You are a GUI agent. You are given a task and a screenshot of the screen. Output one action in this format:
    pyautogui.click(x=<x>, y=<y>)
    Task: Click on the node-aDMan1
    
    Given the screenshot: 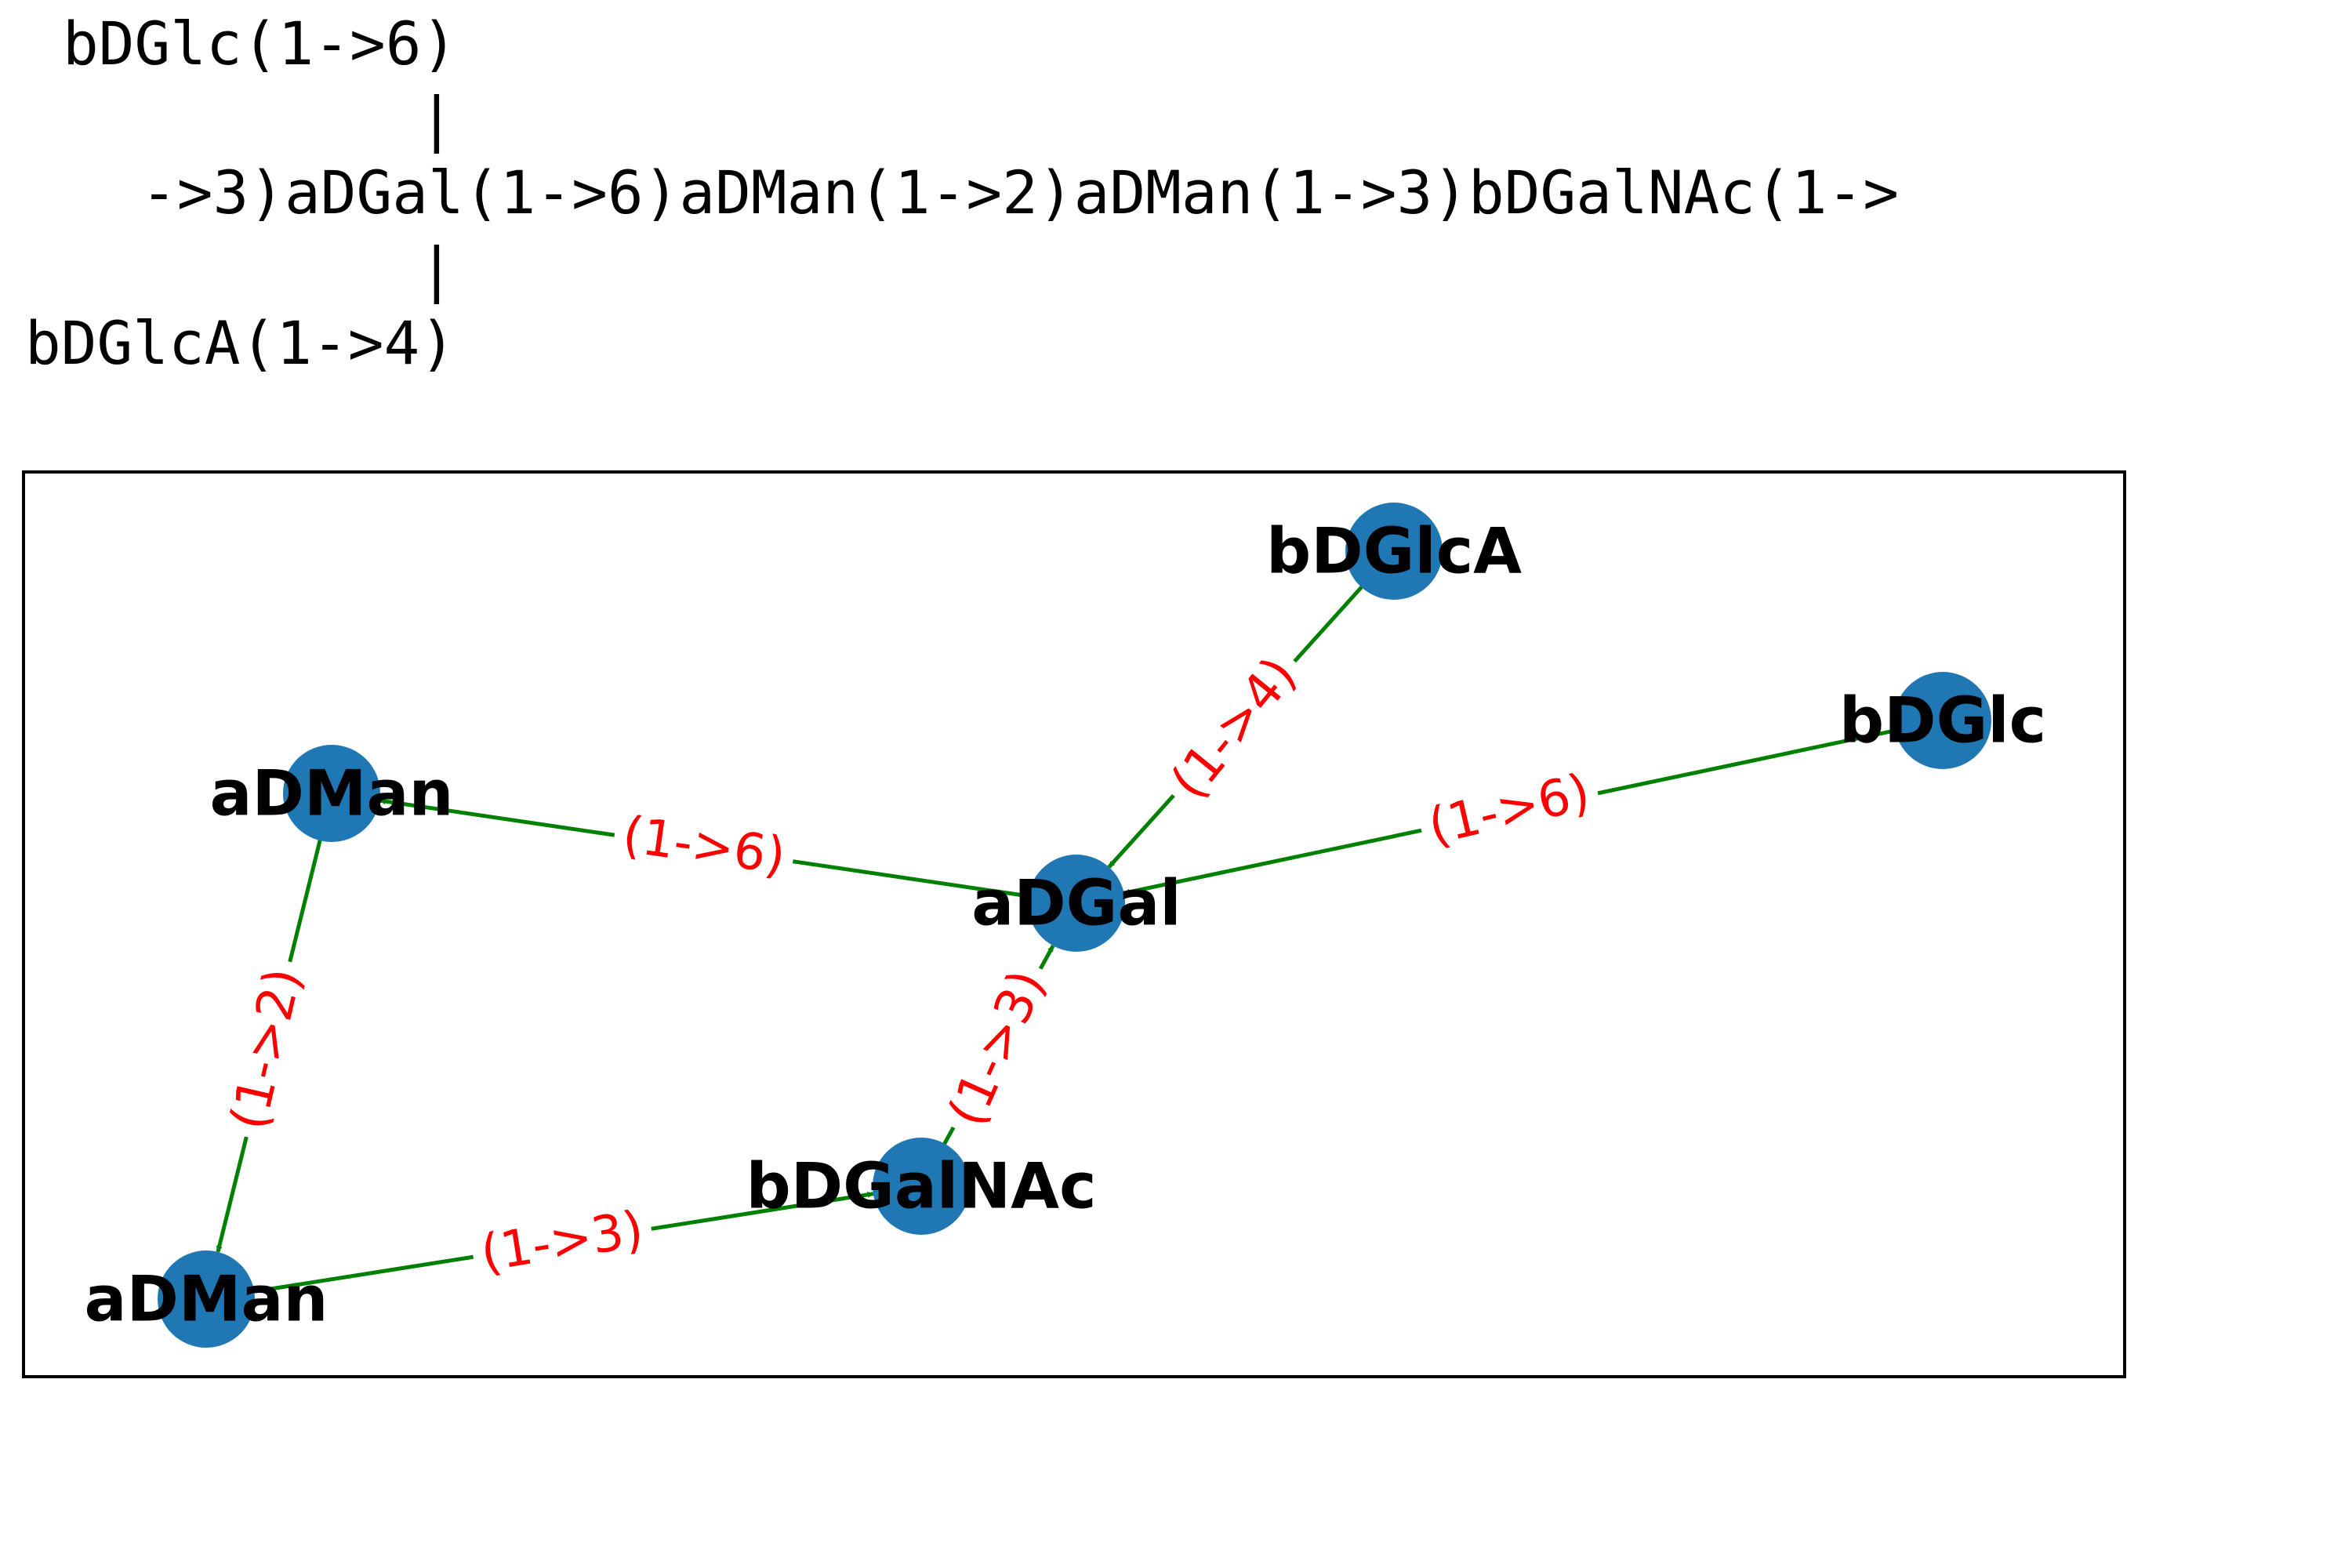 What is the action you would take?
    pyautogui.click(x=331, y=793)
    